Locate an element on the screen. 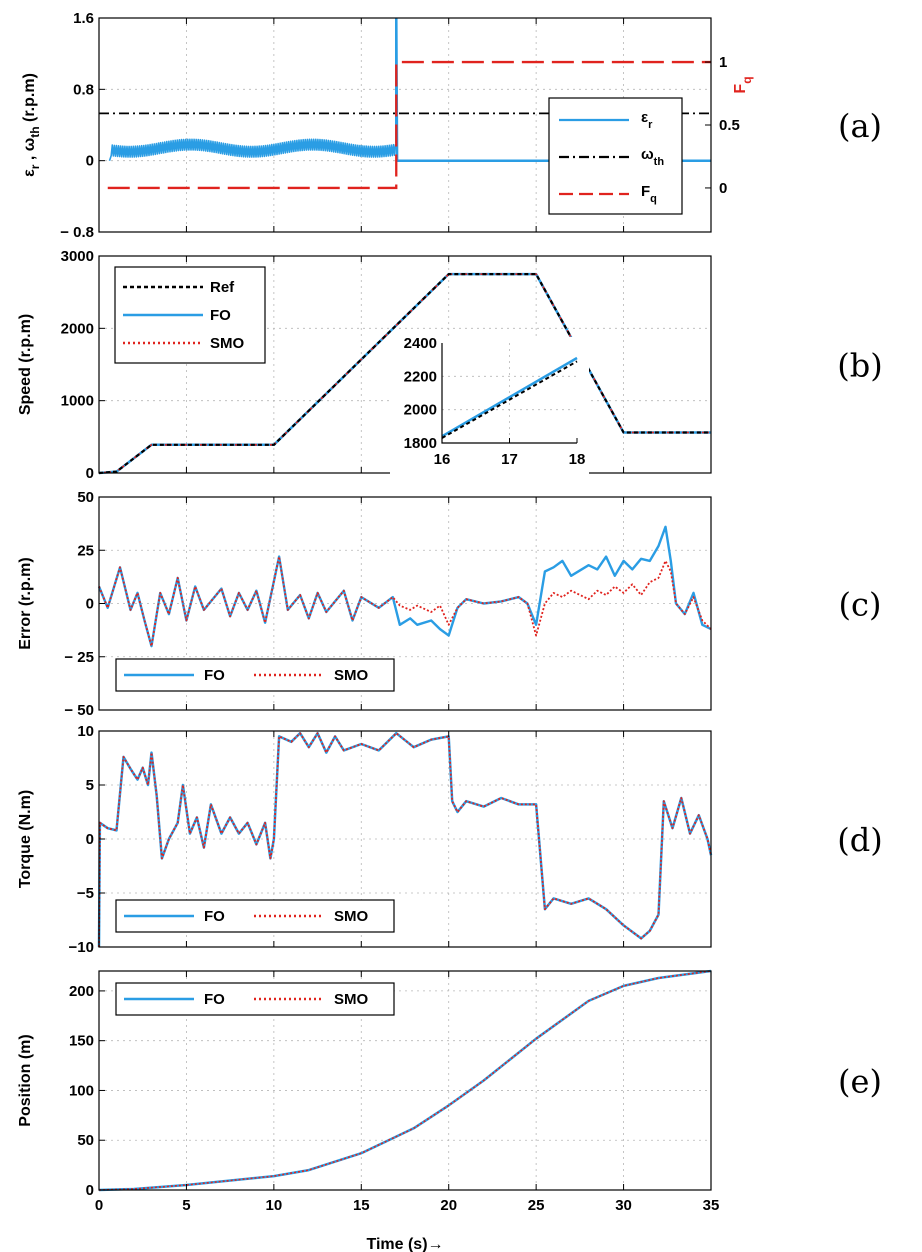 The width and height of the screenshot is (922, 1252). panel-a-legend-label: εr is located at coordinates (647, 120).